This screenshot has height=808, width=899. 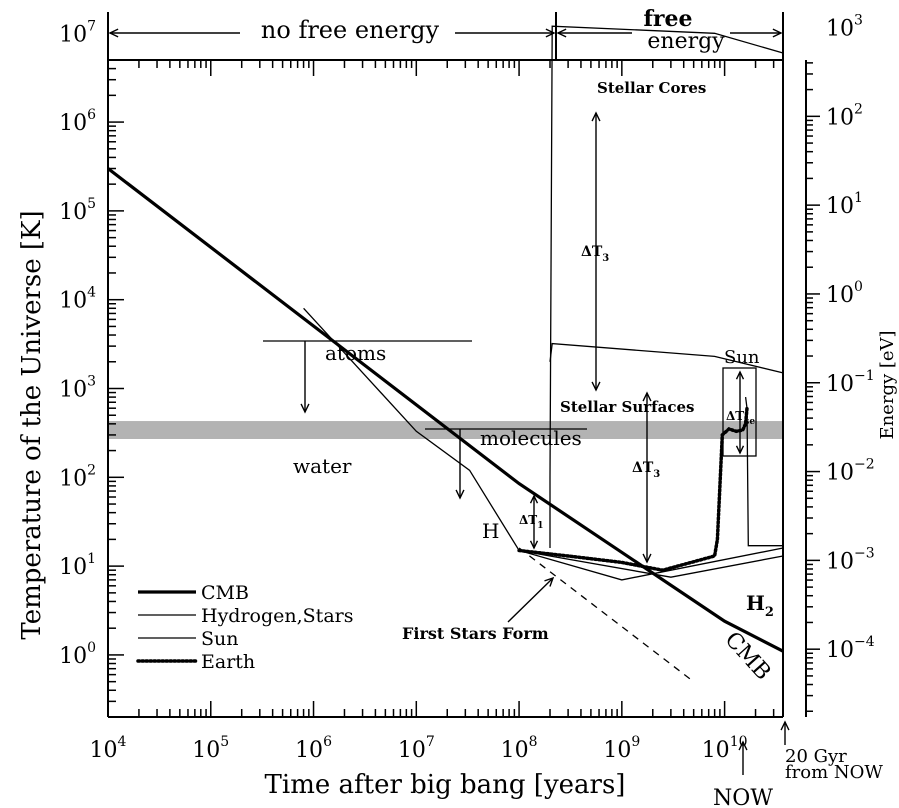 What do you see at coordinates (740, 391) in the screenshot?
I see `delta-tse-arrow-a` at bounding box center [740, 391].